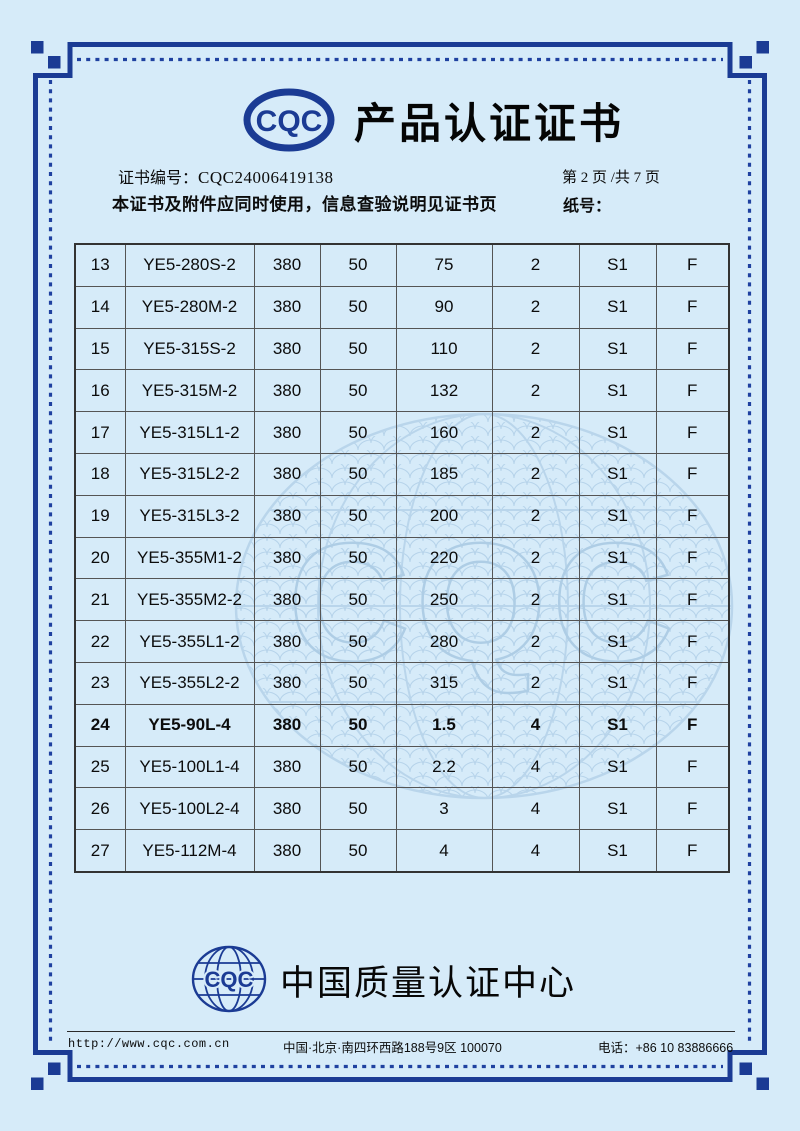 The image size is (800, 1131). Describe the element at coordinates (189, 432) in the screenshot. I see `table-cell-model: YE5-315L1-2` at that location.